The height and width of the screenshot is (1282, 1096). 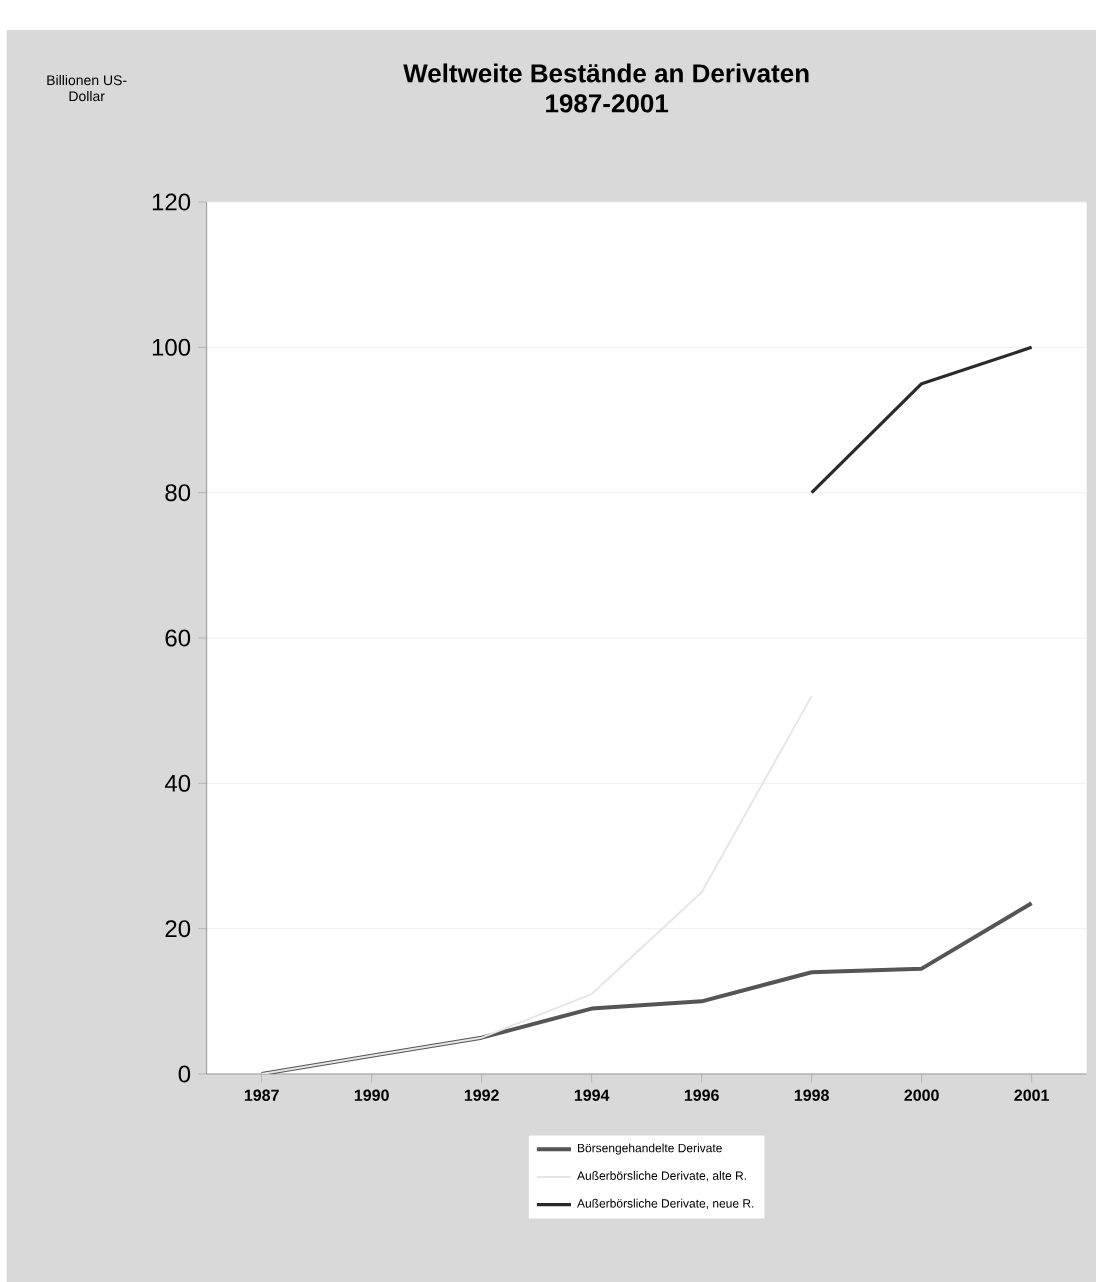 I want to click on x-tick-label: 1992, so click(x=481, y=1095).